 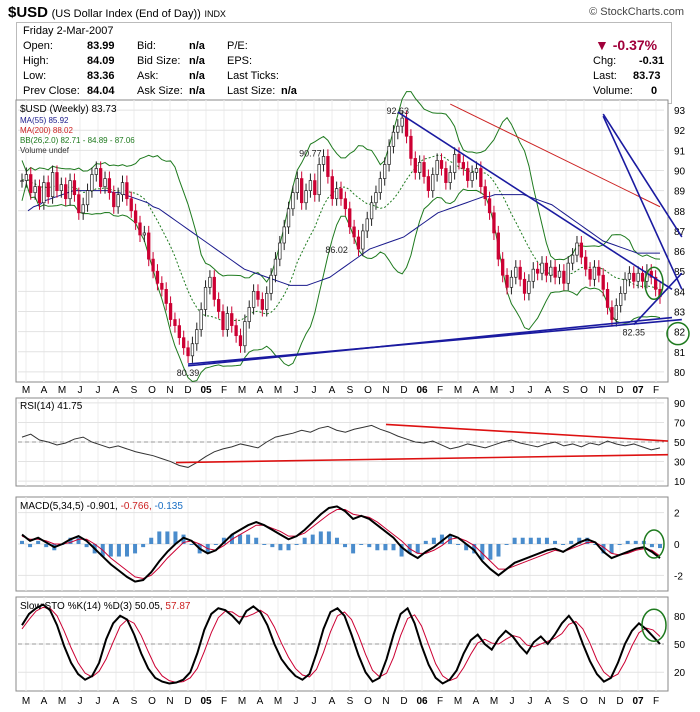 I want to click on volume-label: Volume:, so click(x=613, y=91).